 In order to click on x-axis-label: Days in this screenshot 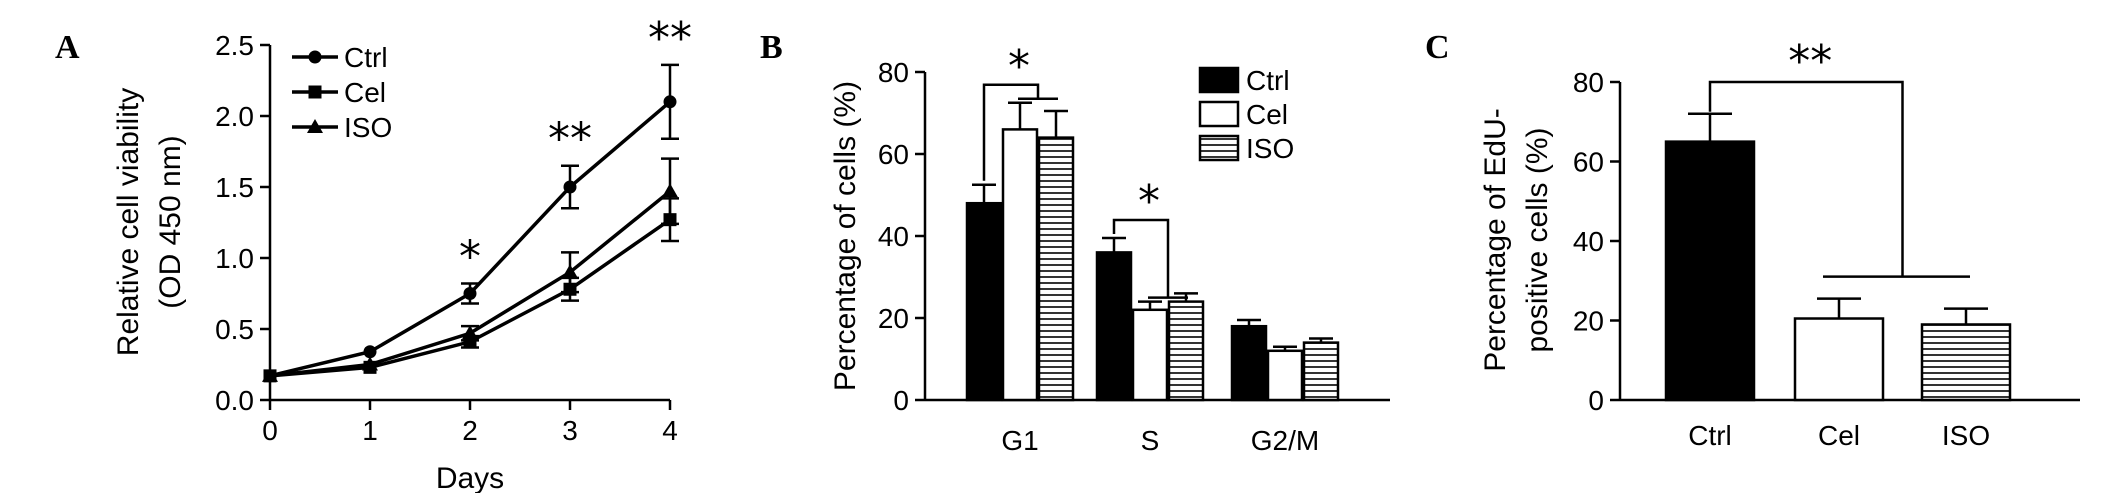, I will do `click(470, 477)`.